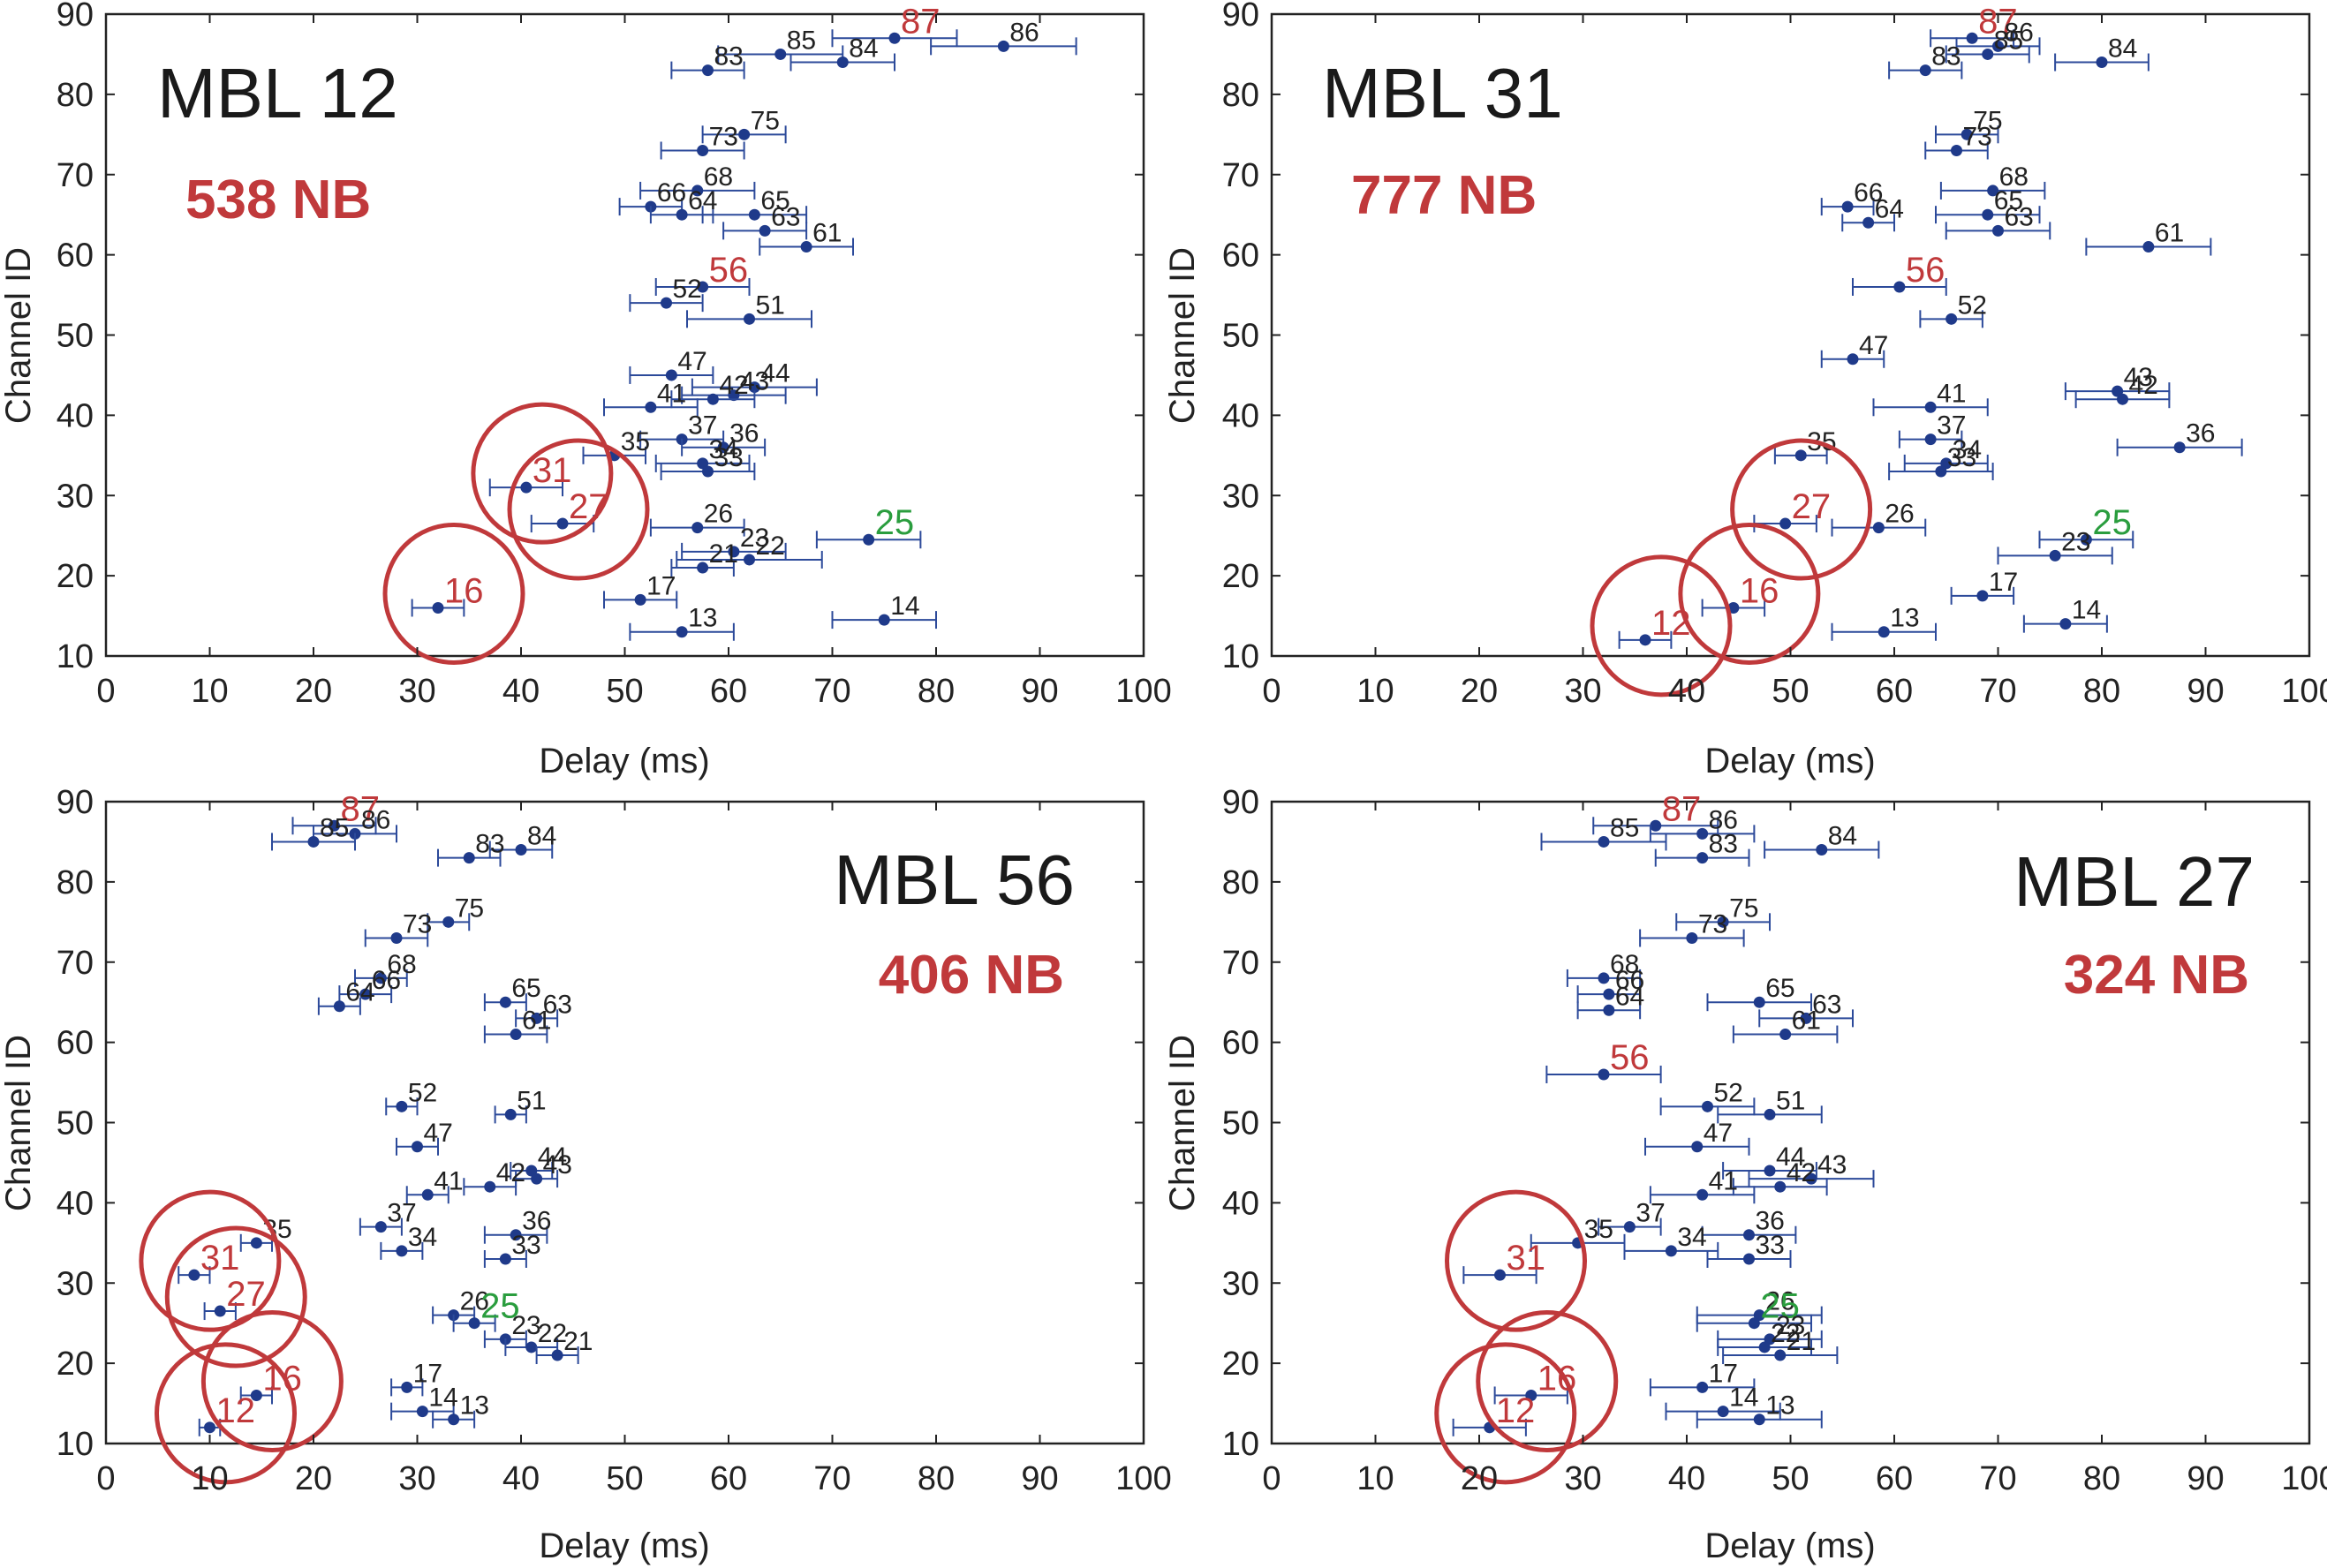  What do you see at coordinates (624, 1478) in the screenshot?
I see `x-tick-label: 50` at bounding box center [624, 1478].